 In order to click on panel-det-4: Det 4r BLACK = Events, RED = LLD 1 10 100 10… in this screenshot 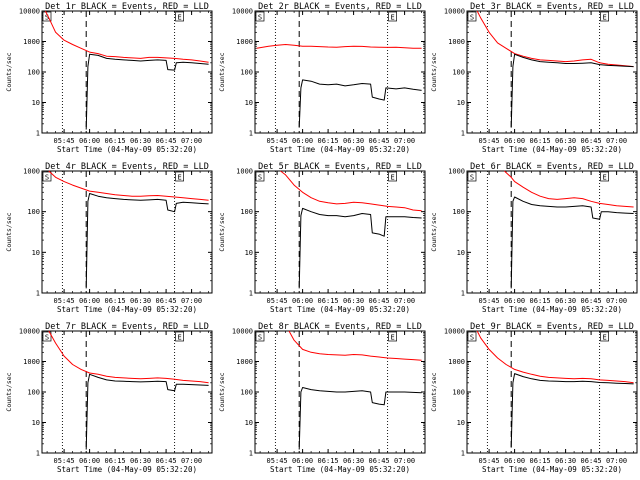, I will do `click(109, 238)`.